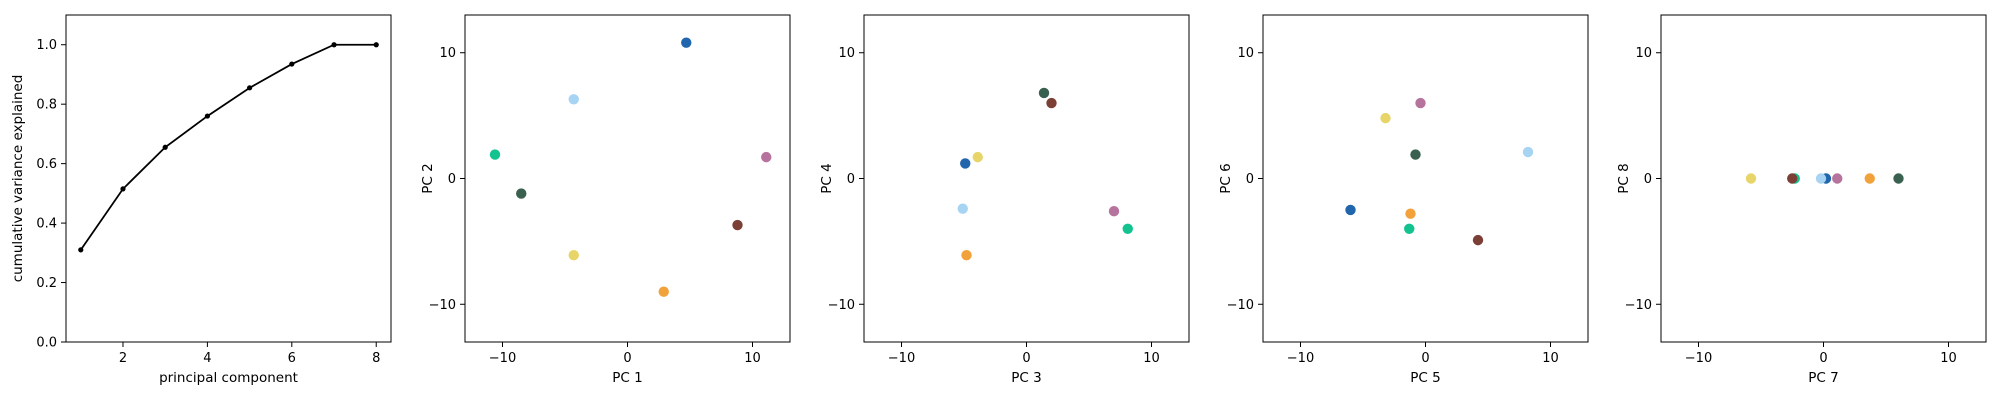  What do you see at coordinates (376, 358) in the screenshot?
I see `x-tick-label: 8` at bounding box center [376, 358].